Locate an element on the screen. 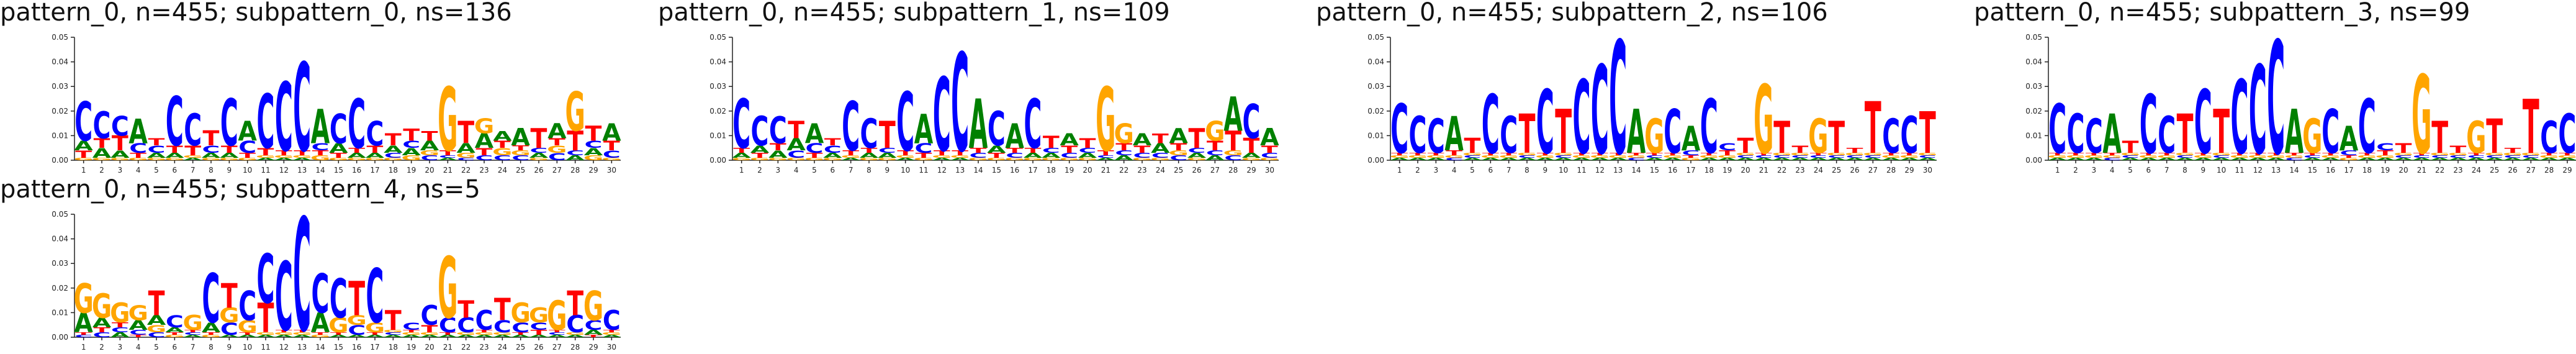 This screenshot has height=354, width=2576. x-tick-label: 17 is located at coordinates (1690, 170).